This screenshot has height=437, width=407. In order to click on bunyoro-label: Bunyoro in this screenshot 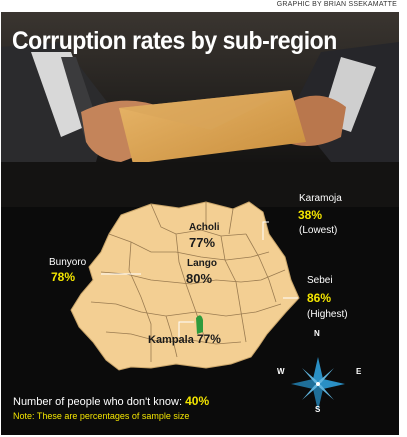, I will do `click(68, 262)`.